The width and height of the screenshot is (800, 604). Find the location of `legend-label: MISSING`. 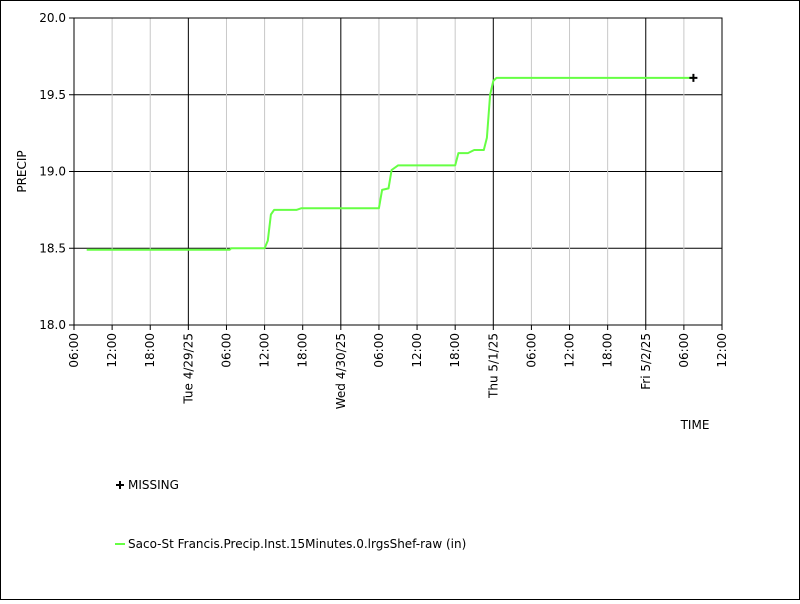

legend-label: MISSING is located at coordinates (153, 485).